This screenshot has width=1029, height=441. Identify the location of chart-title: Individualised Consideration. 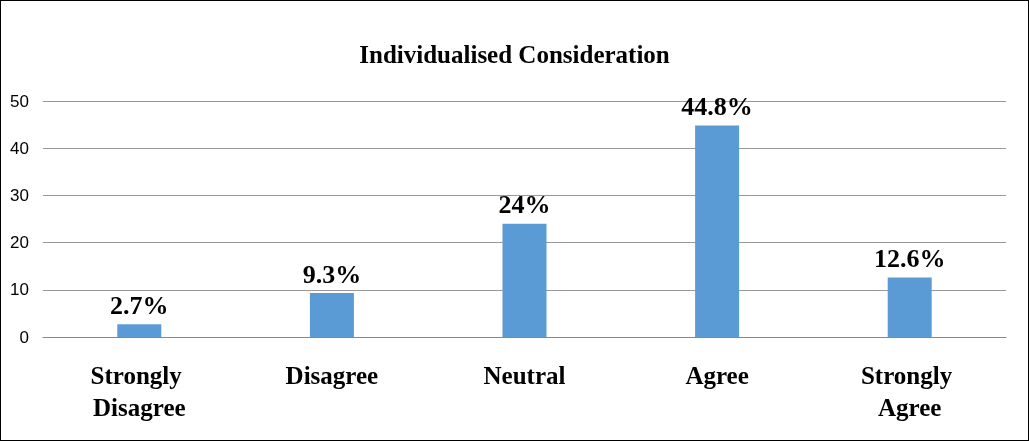
(514, 54).